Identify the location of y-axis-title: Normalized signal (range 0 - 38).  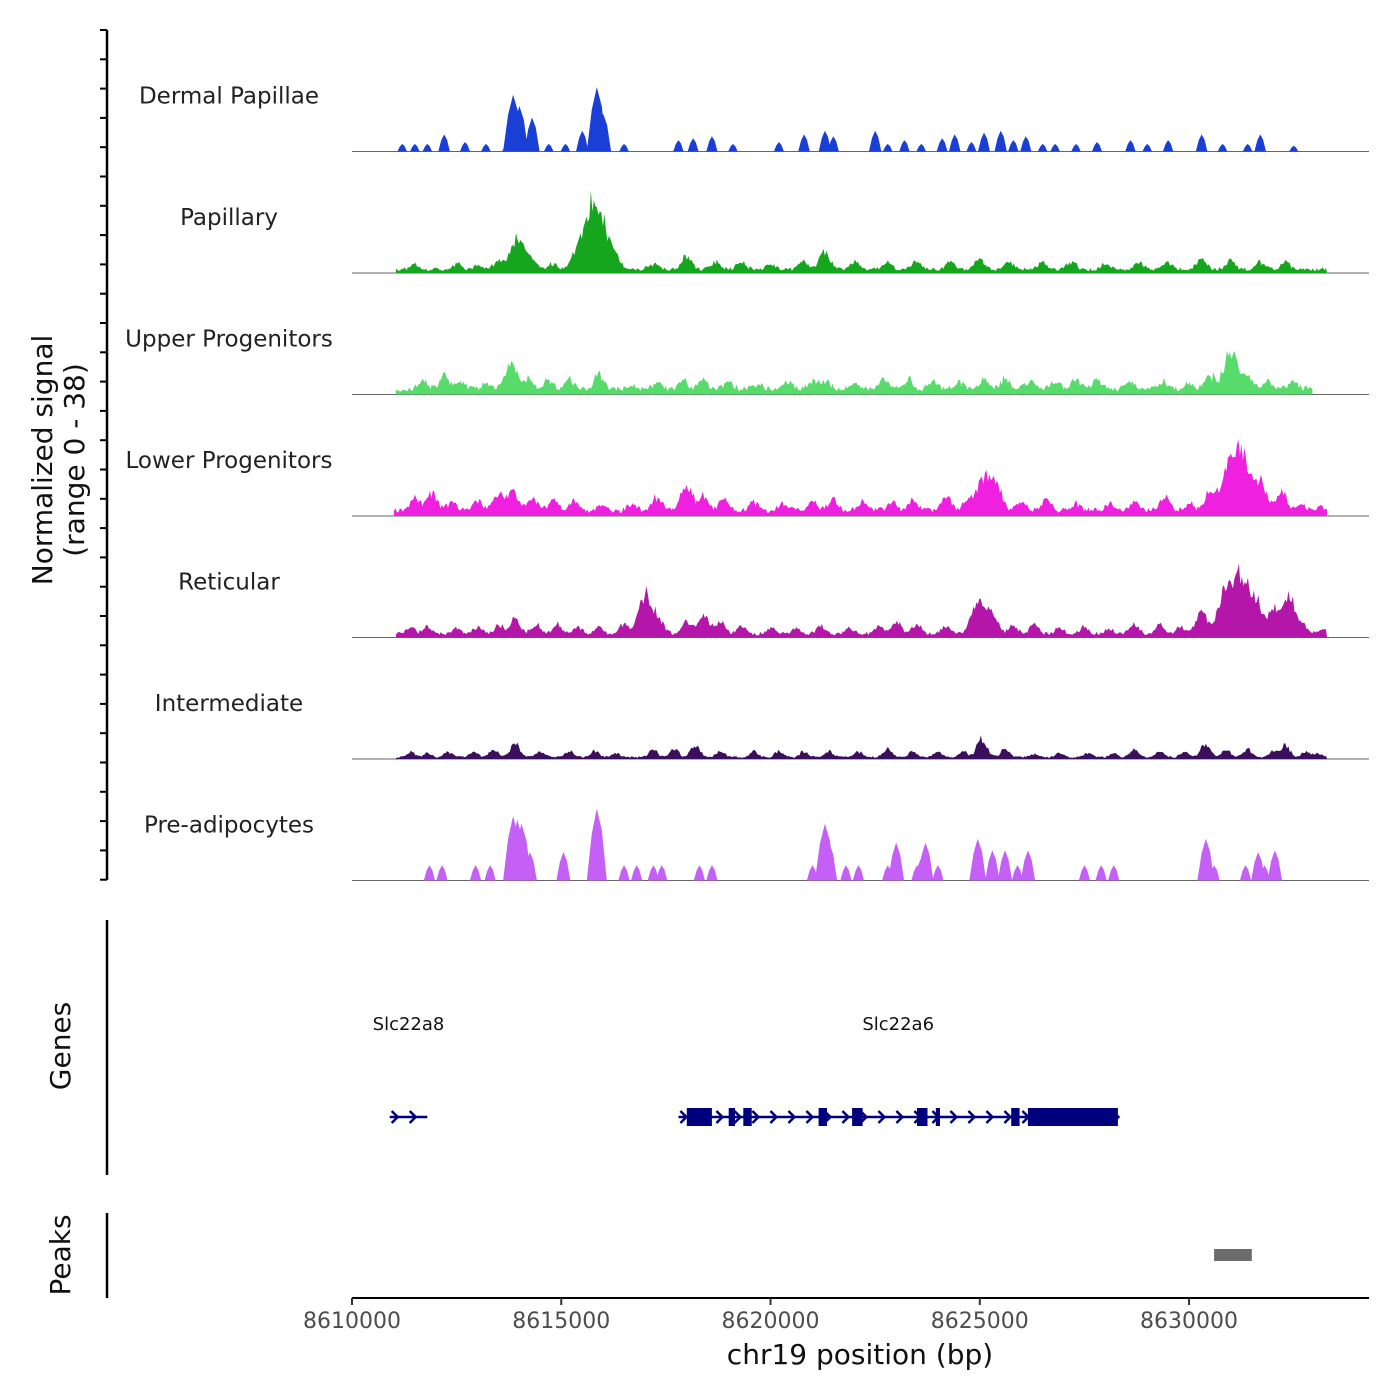
(58, 460).